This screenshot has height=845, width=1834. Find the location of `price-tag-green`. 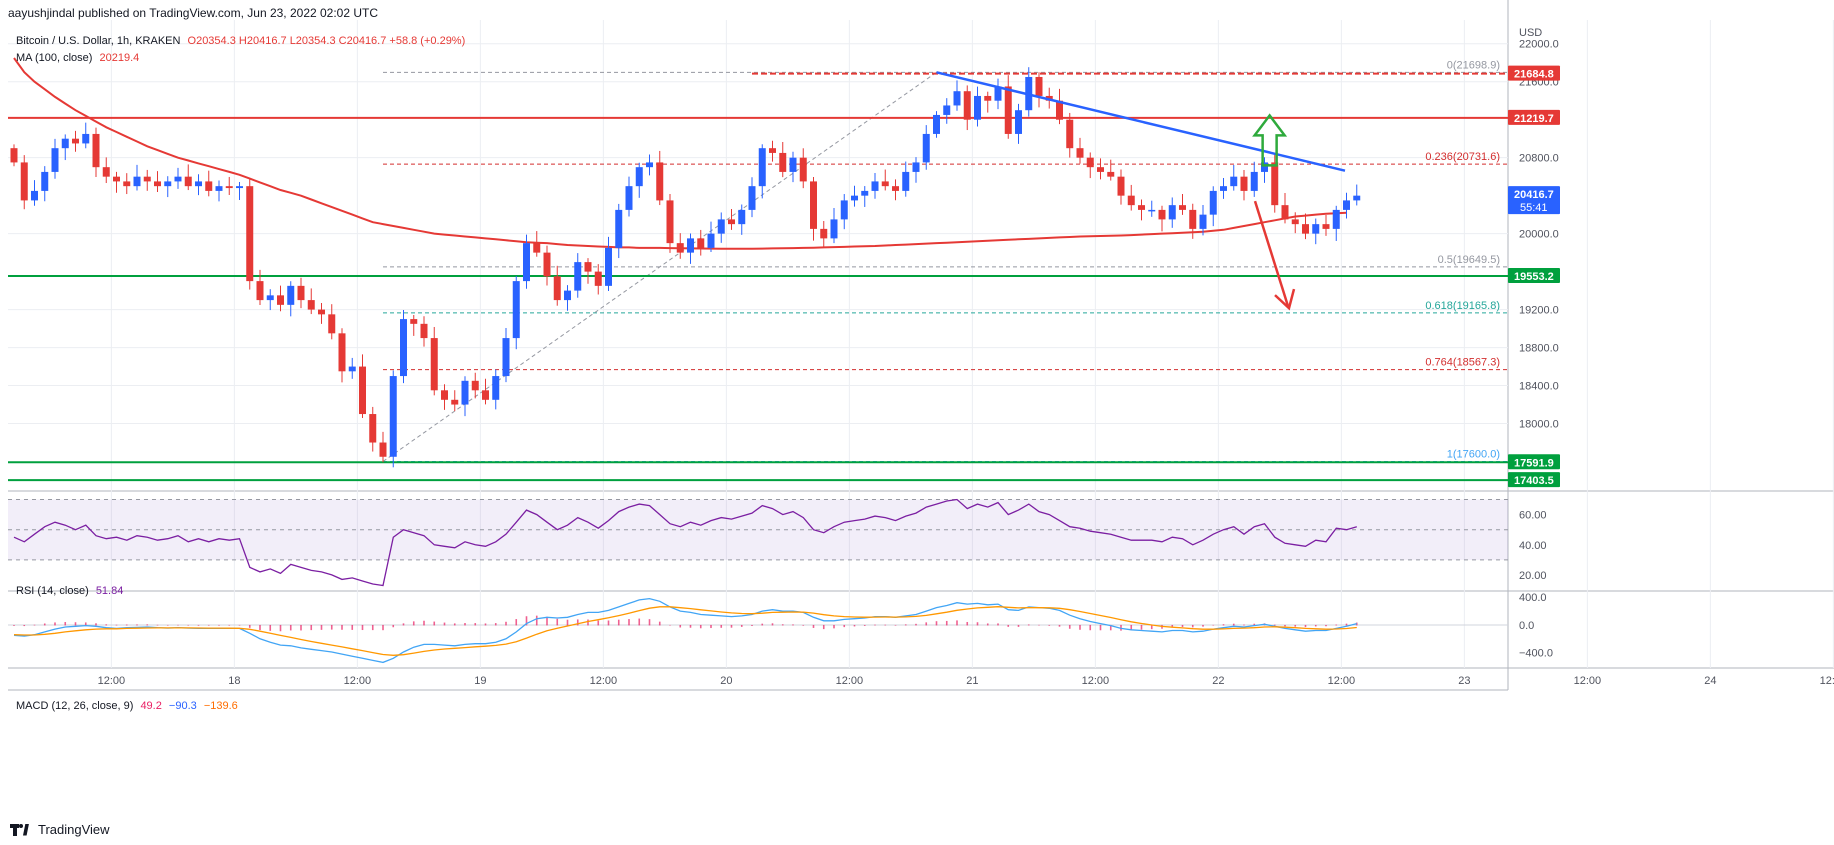

price-tag-green is located at coordinates (1534, 462).